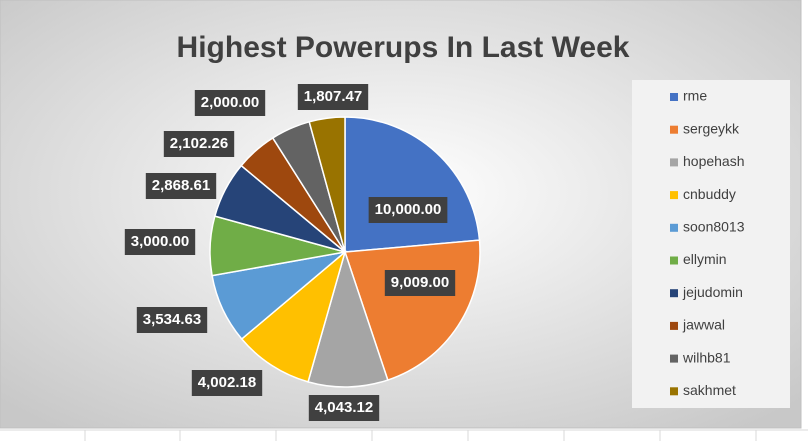  Describe the element at coordinates (711, 244) in the screenshot. I see `legend-box` at that location.